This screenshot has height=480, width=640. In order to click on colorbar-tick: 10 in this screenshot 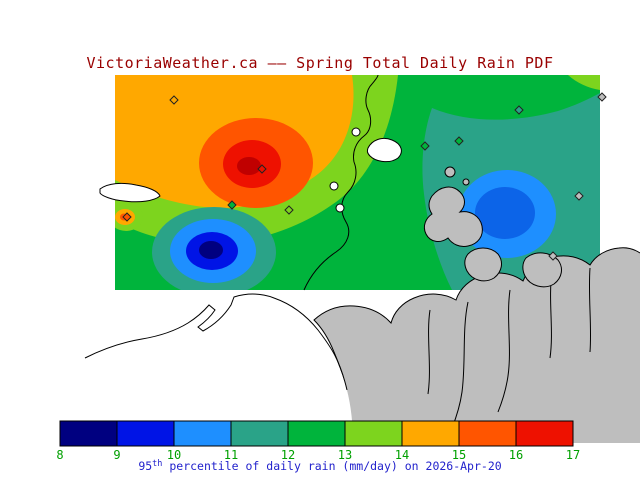, I will do `click(174, 455)`.